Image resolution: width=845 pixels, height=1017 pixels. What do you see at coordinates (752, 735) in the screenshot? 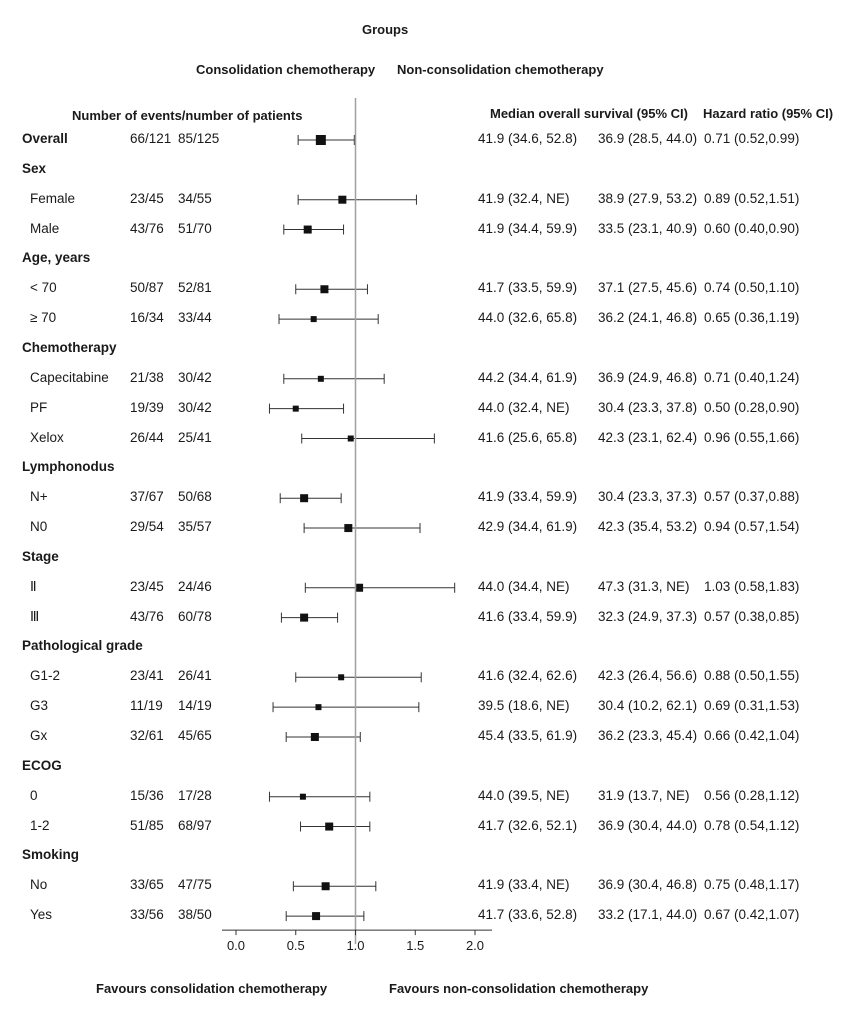
I see `hazard-ratio-text: 0.66 (0.42,1.04)` at bounding box center [752, 735].